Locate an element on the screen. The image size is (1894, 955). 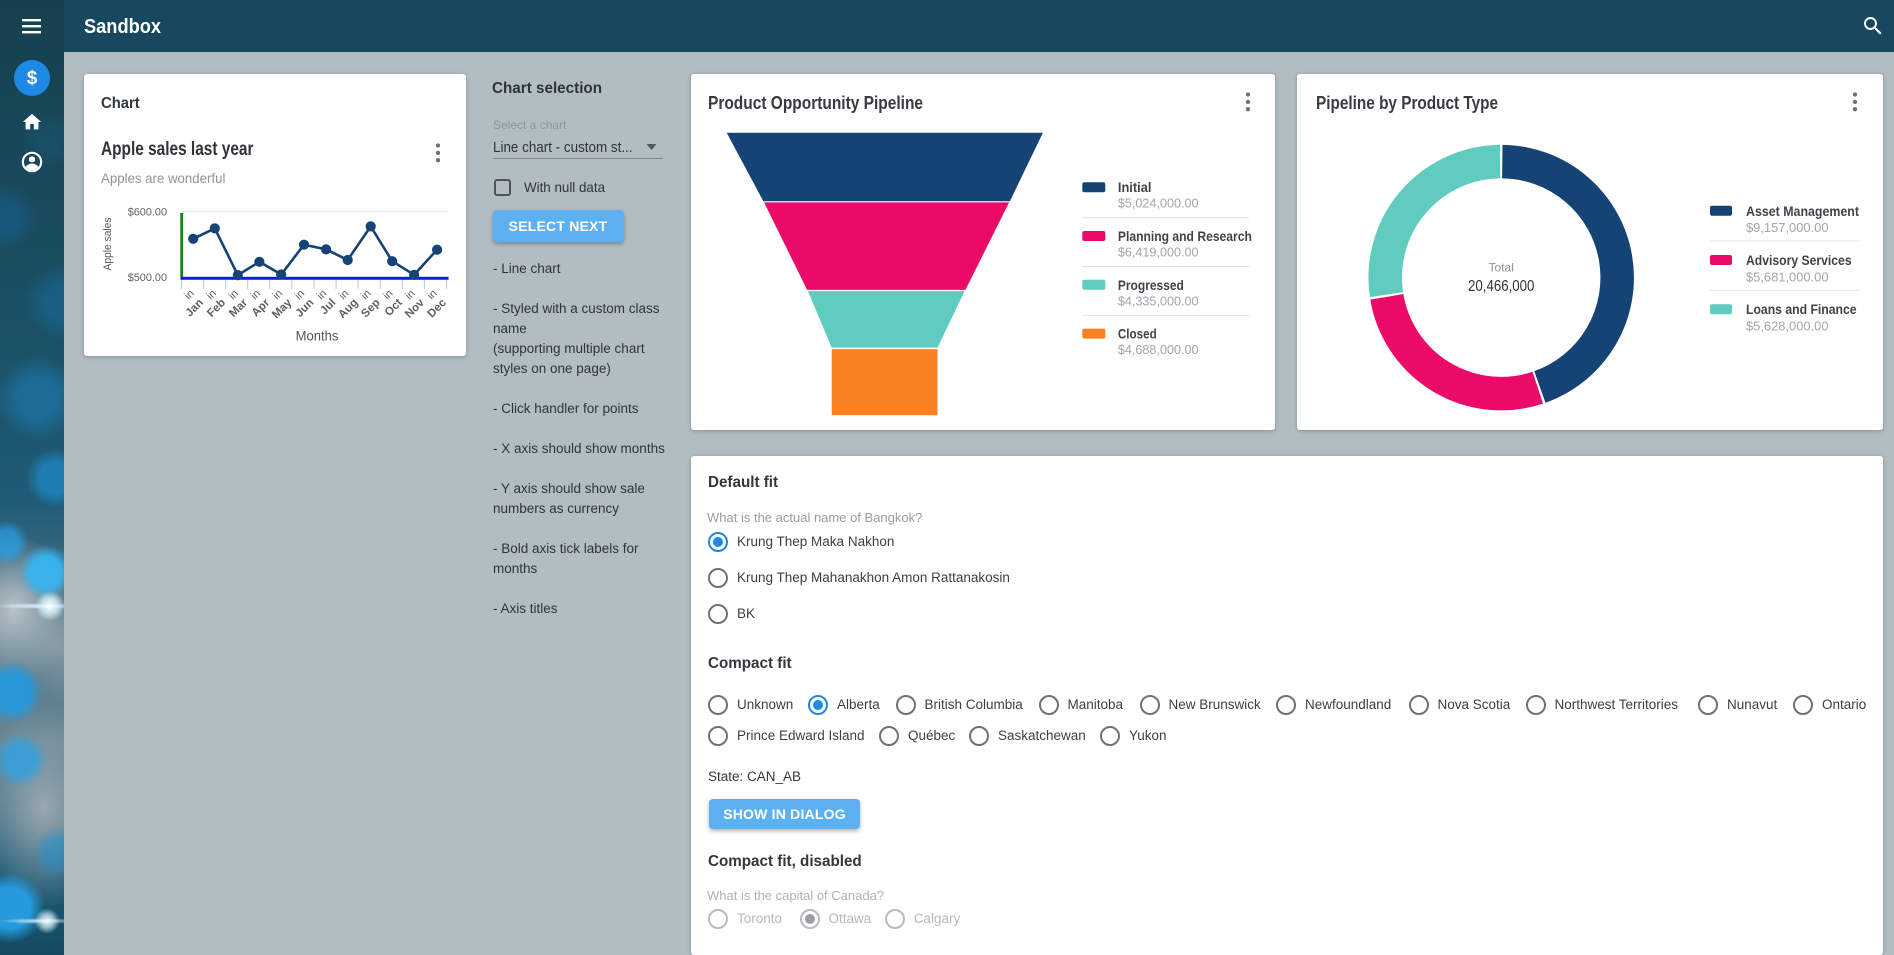
svg-text: Initial is located at coordinates (1135, 187).